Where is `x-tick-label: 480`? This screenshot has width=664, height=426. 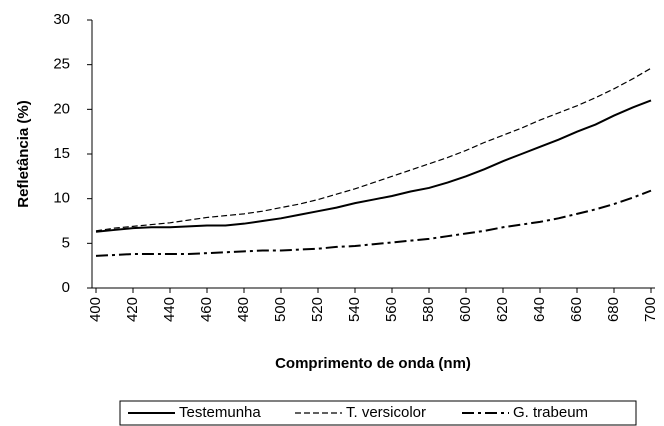
x-tick-label: 480 is located at coordinates (243, 309).